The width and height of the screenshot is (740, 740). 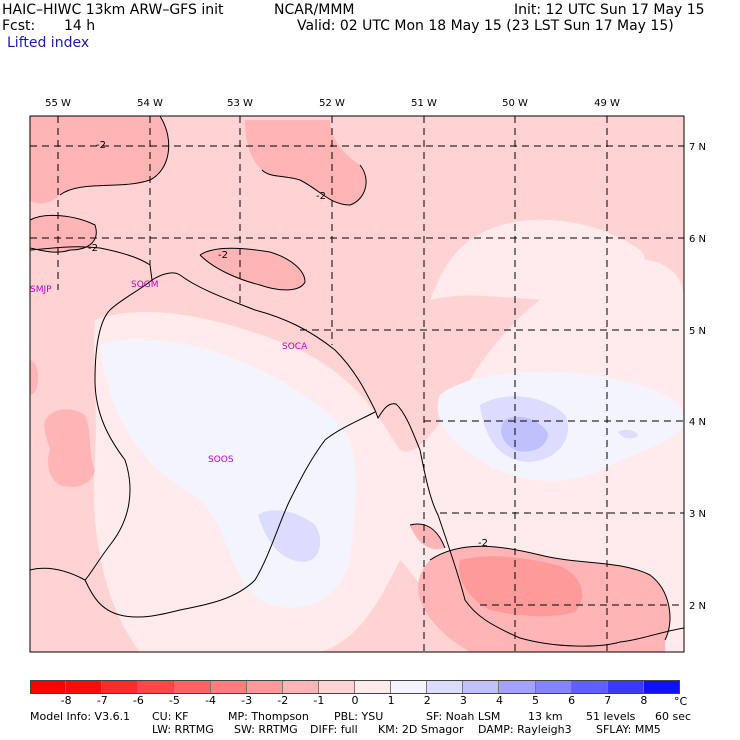 I want to click on footer-model-info: Model Info: V3.6.1, so click(x=80, y=716).